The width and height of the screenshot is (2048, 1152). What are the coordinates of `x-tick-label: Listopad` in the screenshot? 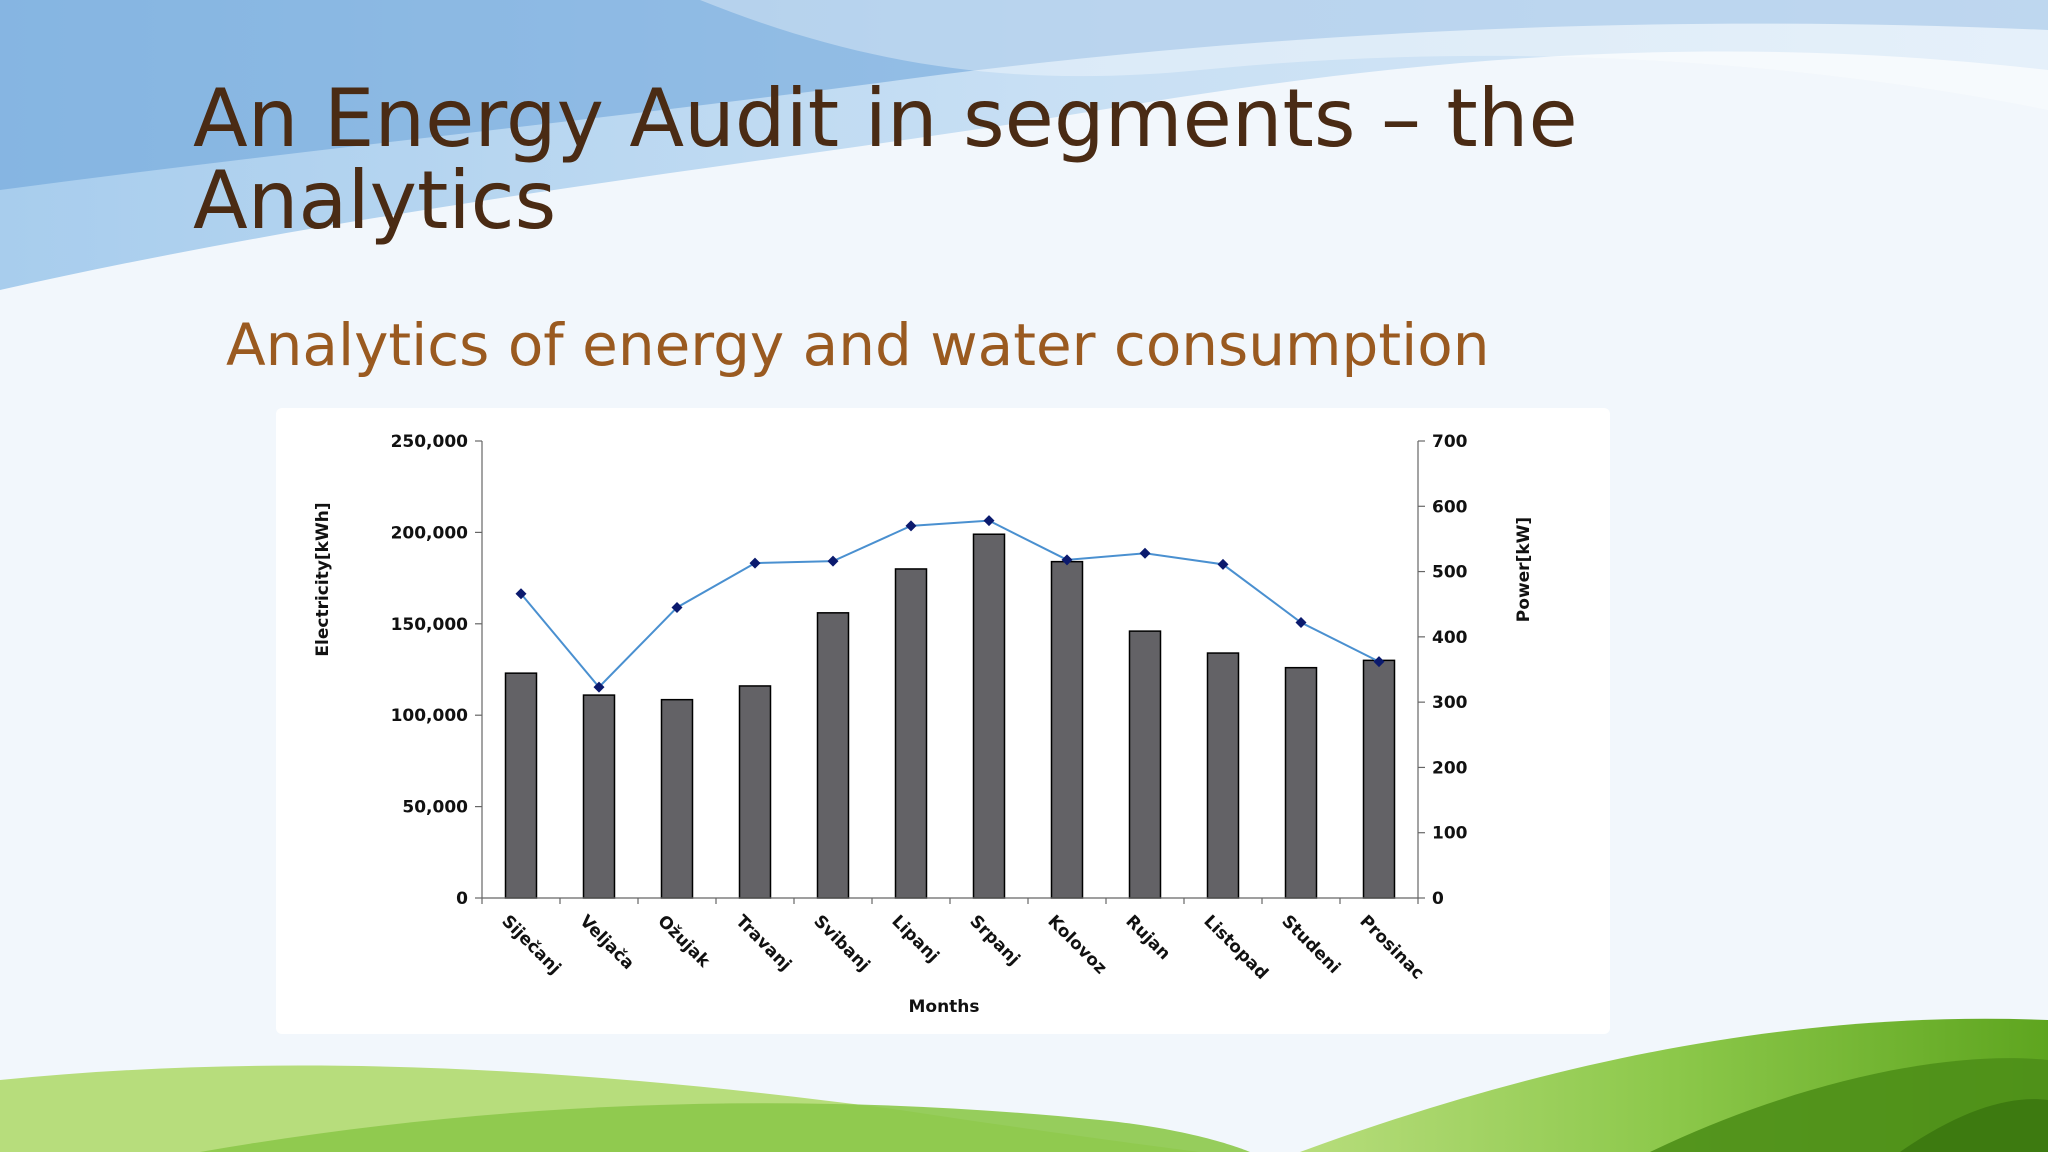 It's located at (1235, 947).